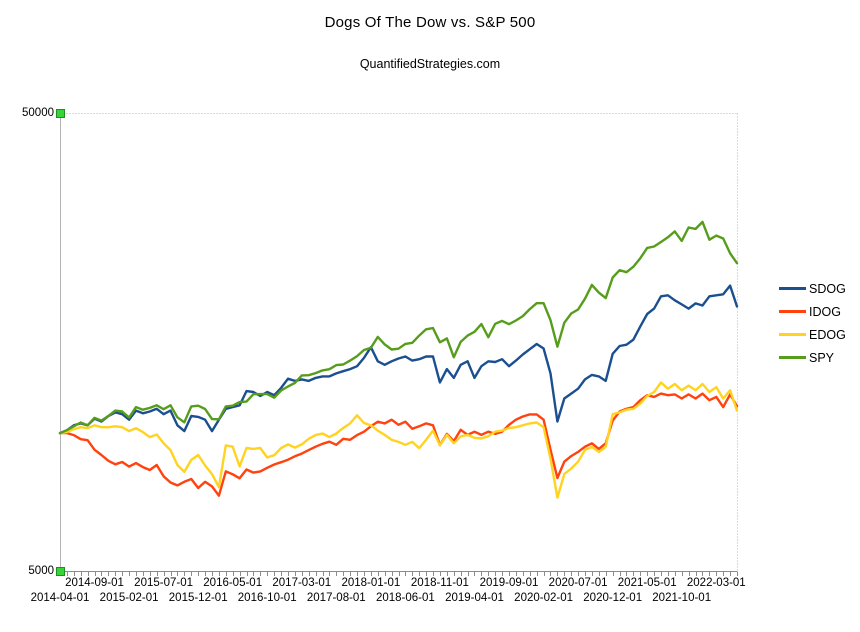 Image resolution: width=860 pixels, height=632 pixels. What do you see at coordinates (716, 583) in the screenshot?
I see `x-tick-label: 2022-03-01` at bounding box center [716, 583].